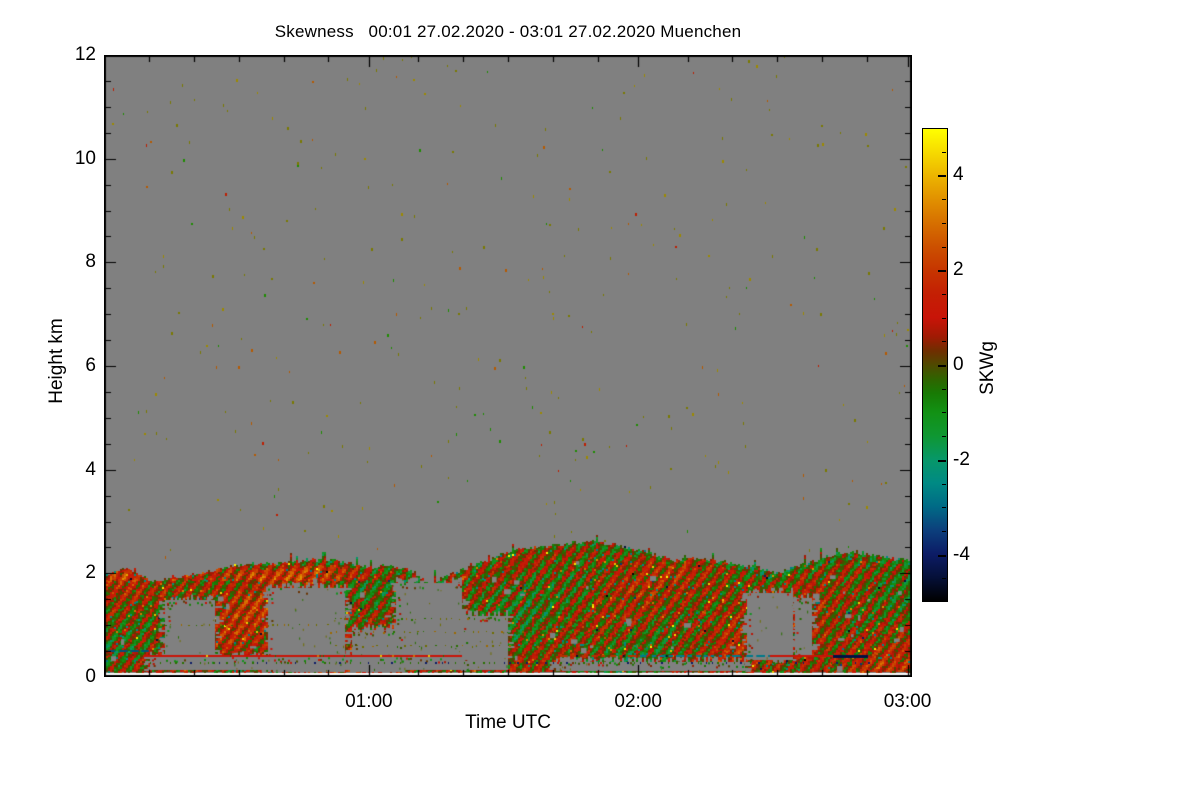 This screenshot has height=800, width=1200. I want to click on colorbar-tick-label: -2, so click(961, 459).